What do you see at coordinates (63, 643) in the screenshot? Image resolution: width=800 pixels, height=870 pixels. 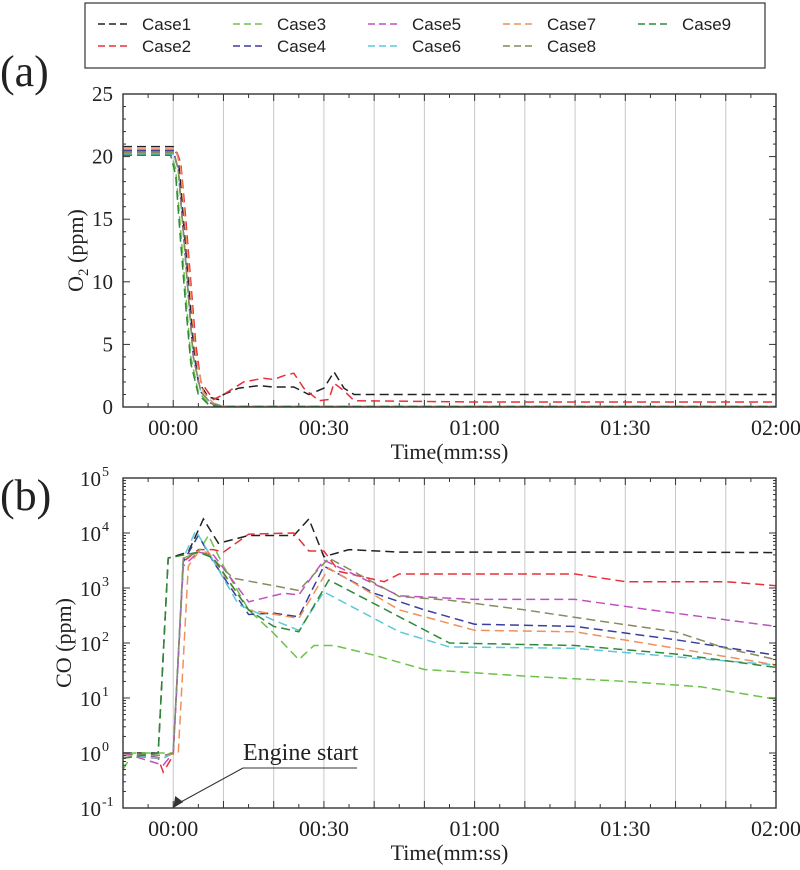 I see `y-axis-title: CO (ppm)` at bounding box center [63, 643].